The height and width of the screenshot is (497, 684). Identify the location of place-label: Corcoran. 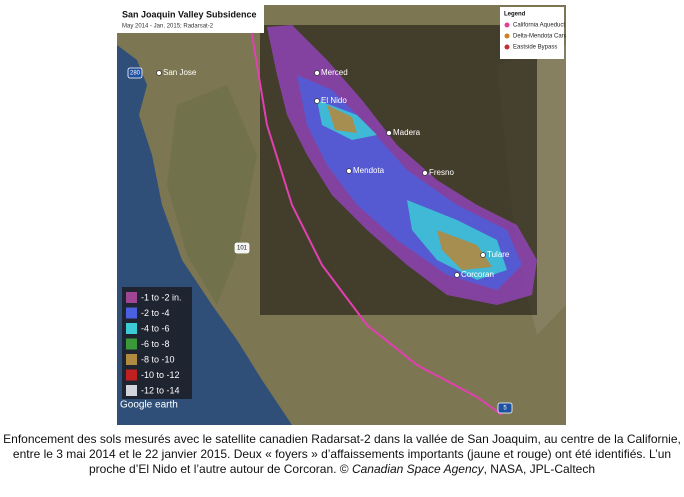
(477, 274).